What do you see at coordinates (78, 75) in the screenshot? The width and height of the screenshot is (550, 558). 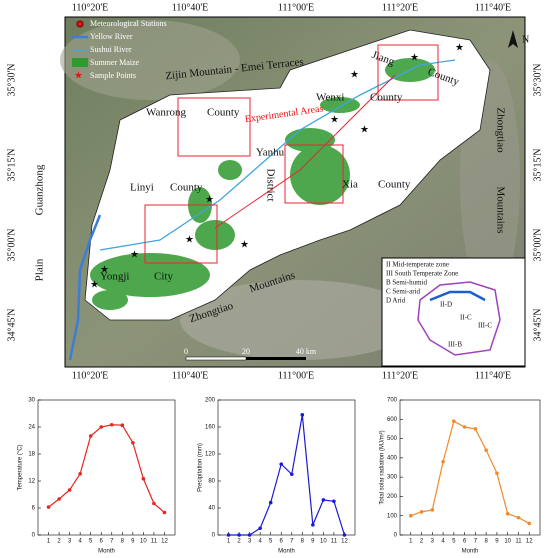 I see `legend-symbol: ★` at bounding box center [78, 75].